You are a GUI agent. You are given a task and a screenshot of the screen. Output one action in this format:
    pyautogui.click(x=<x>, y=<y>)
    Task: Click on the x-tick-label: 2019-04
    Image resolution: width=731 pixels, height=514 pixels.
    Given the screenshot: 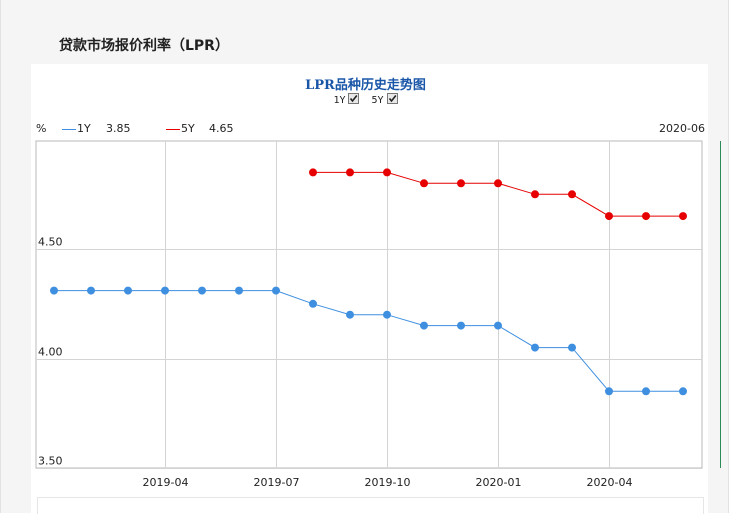 What is the action you would take?
    pyautogui.click(x=166, y=482)
    